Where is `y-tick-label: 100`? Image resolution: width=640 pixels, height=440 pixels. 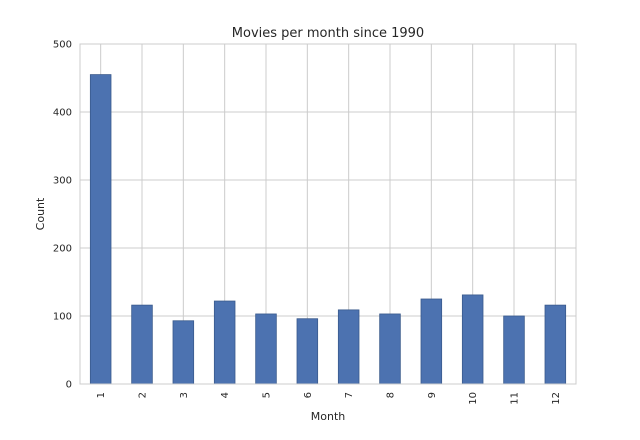
y-tick-label: 100 is located at coordinates (62, 317).